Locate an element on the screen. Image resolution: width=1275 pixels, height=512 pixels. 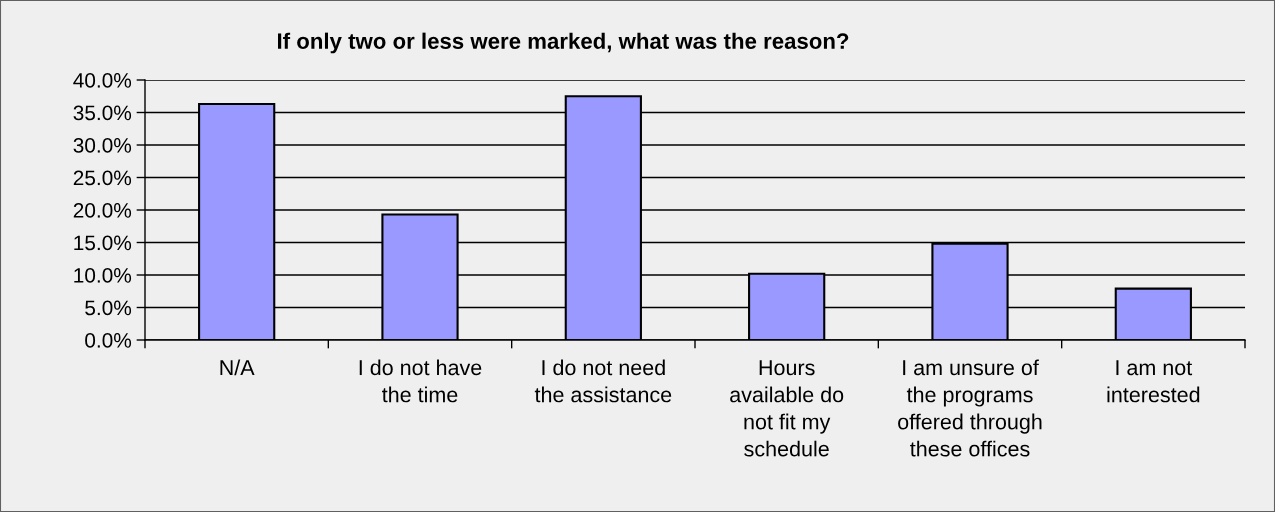
x-tick-label: Hours available do not fit my schedule is located at coordinates (787, 408).